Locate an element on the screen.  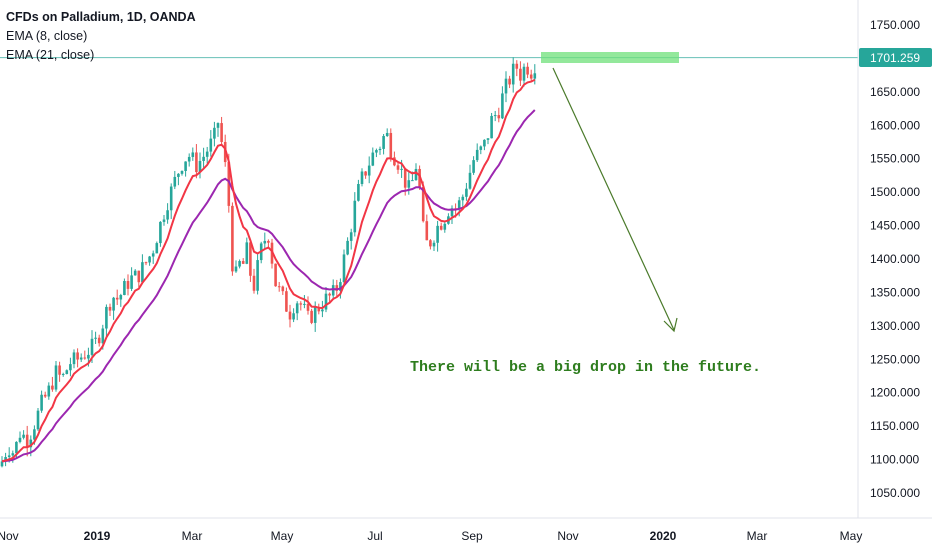
indicator-ema-8: EMA (8, close) is located at coordinates (47, 36).